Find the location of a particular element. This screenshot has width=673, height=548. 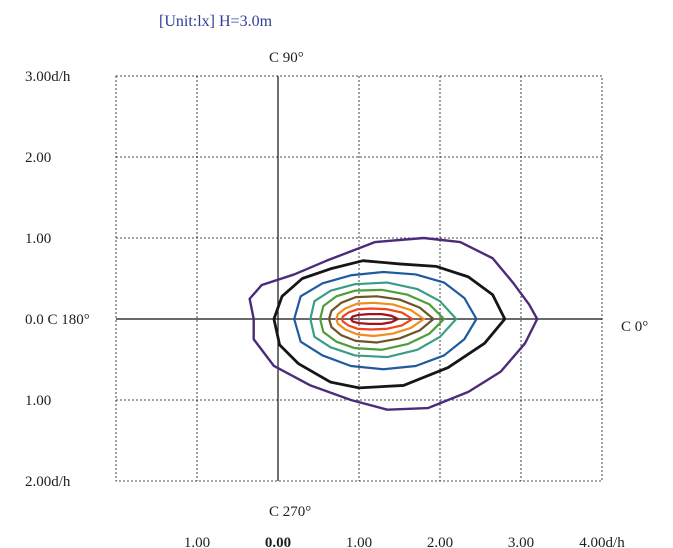

unit-label: [Unit:lx] H=3.0m is located at coordinates (216, 21).